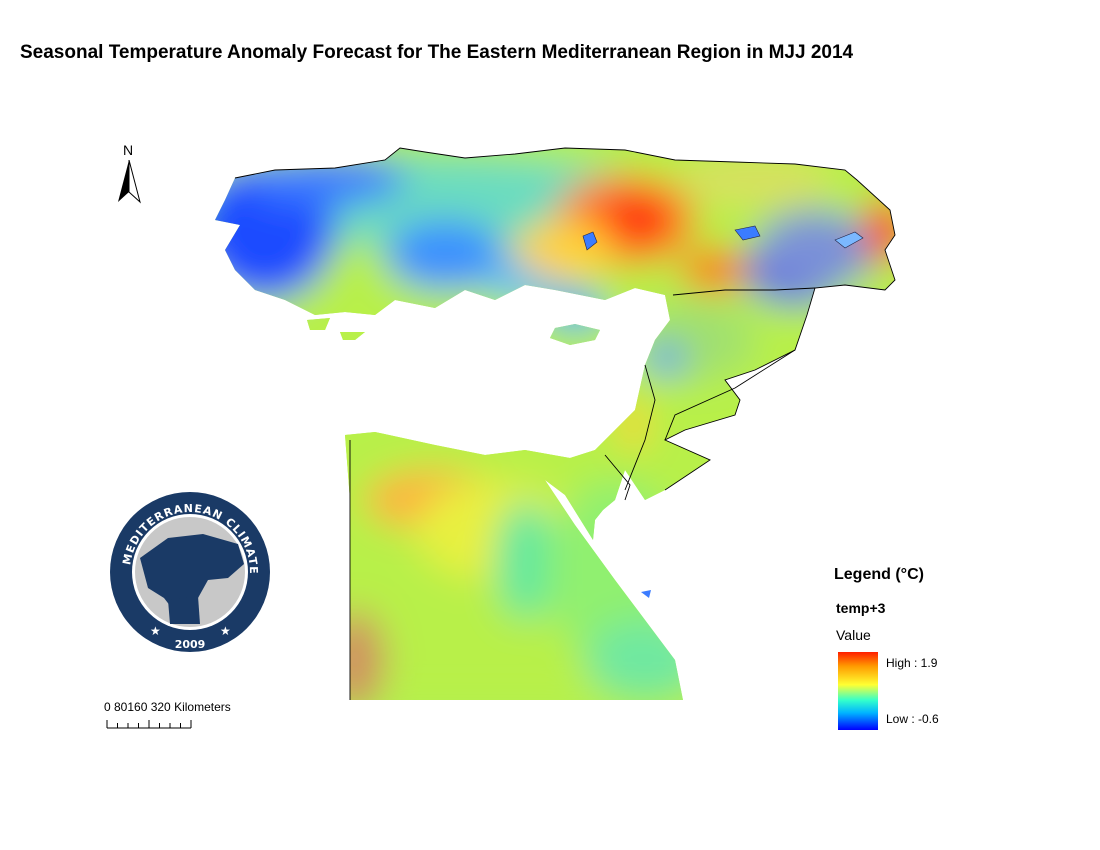 This screenshot has width=1100, height=850. I want to click on north-arrow: N, so click(129, 174).